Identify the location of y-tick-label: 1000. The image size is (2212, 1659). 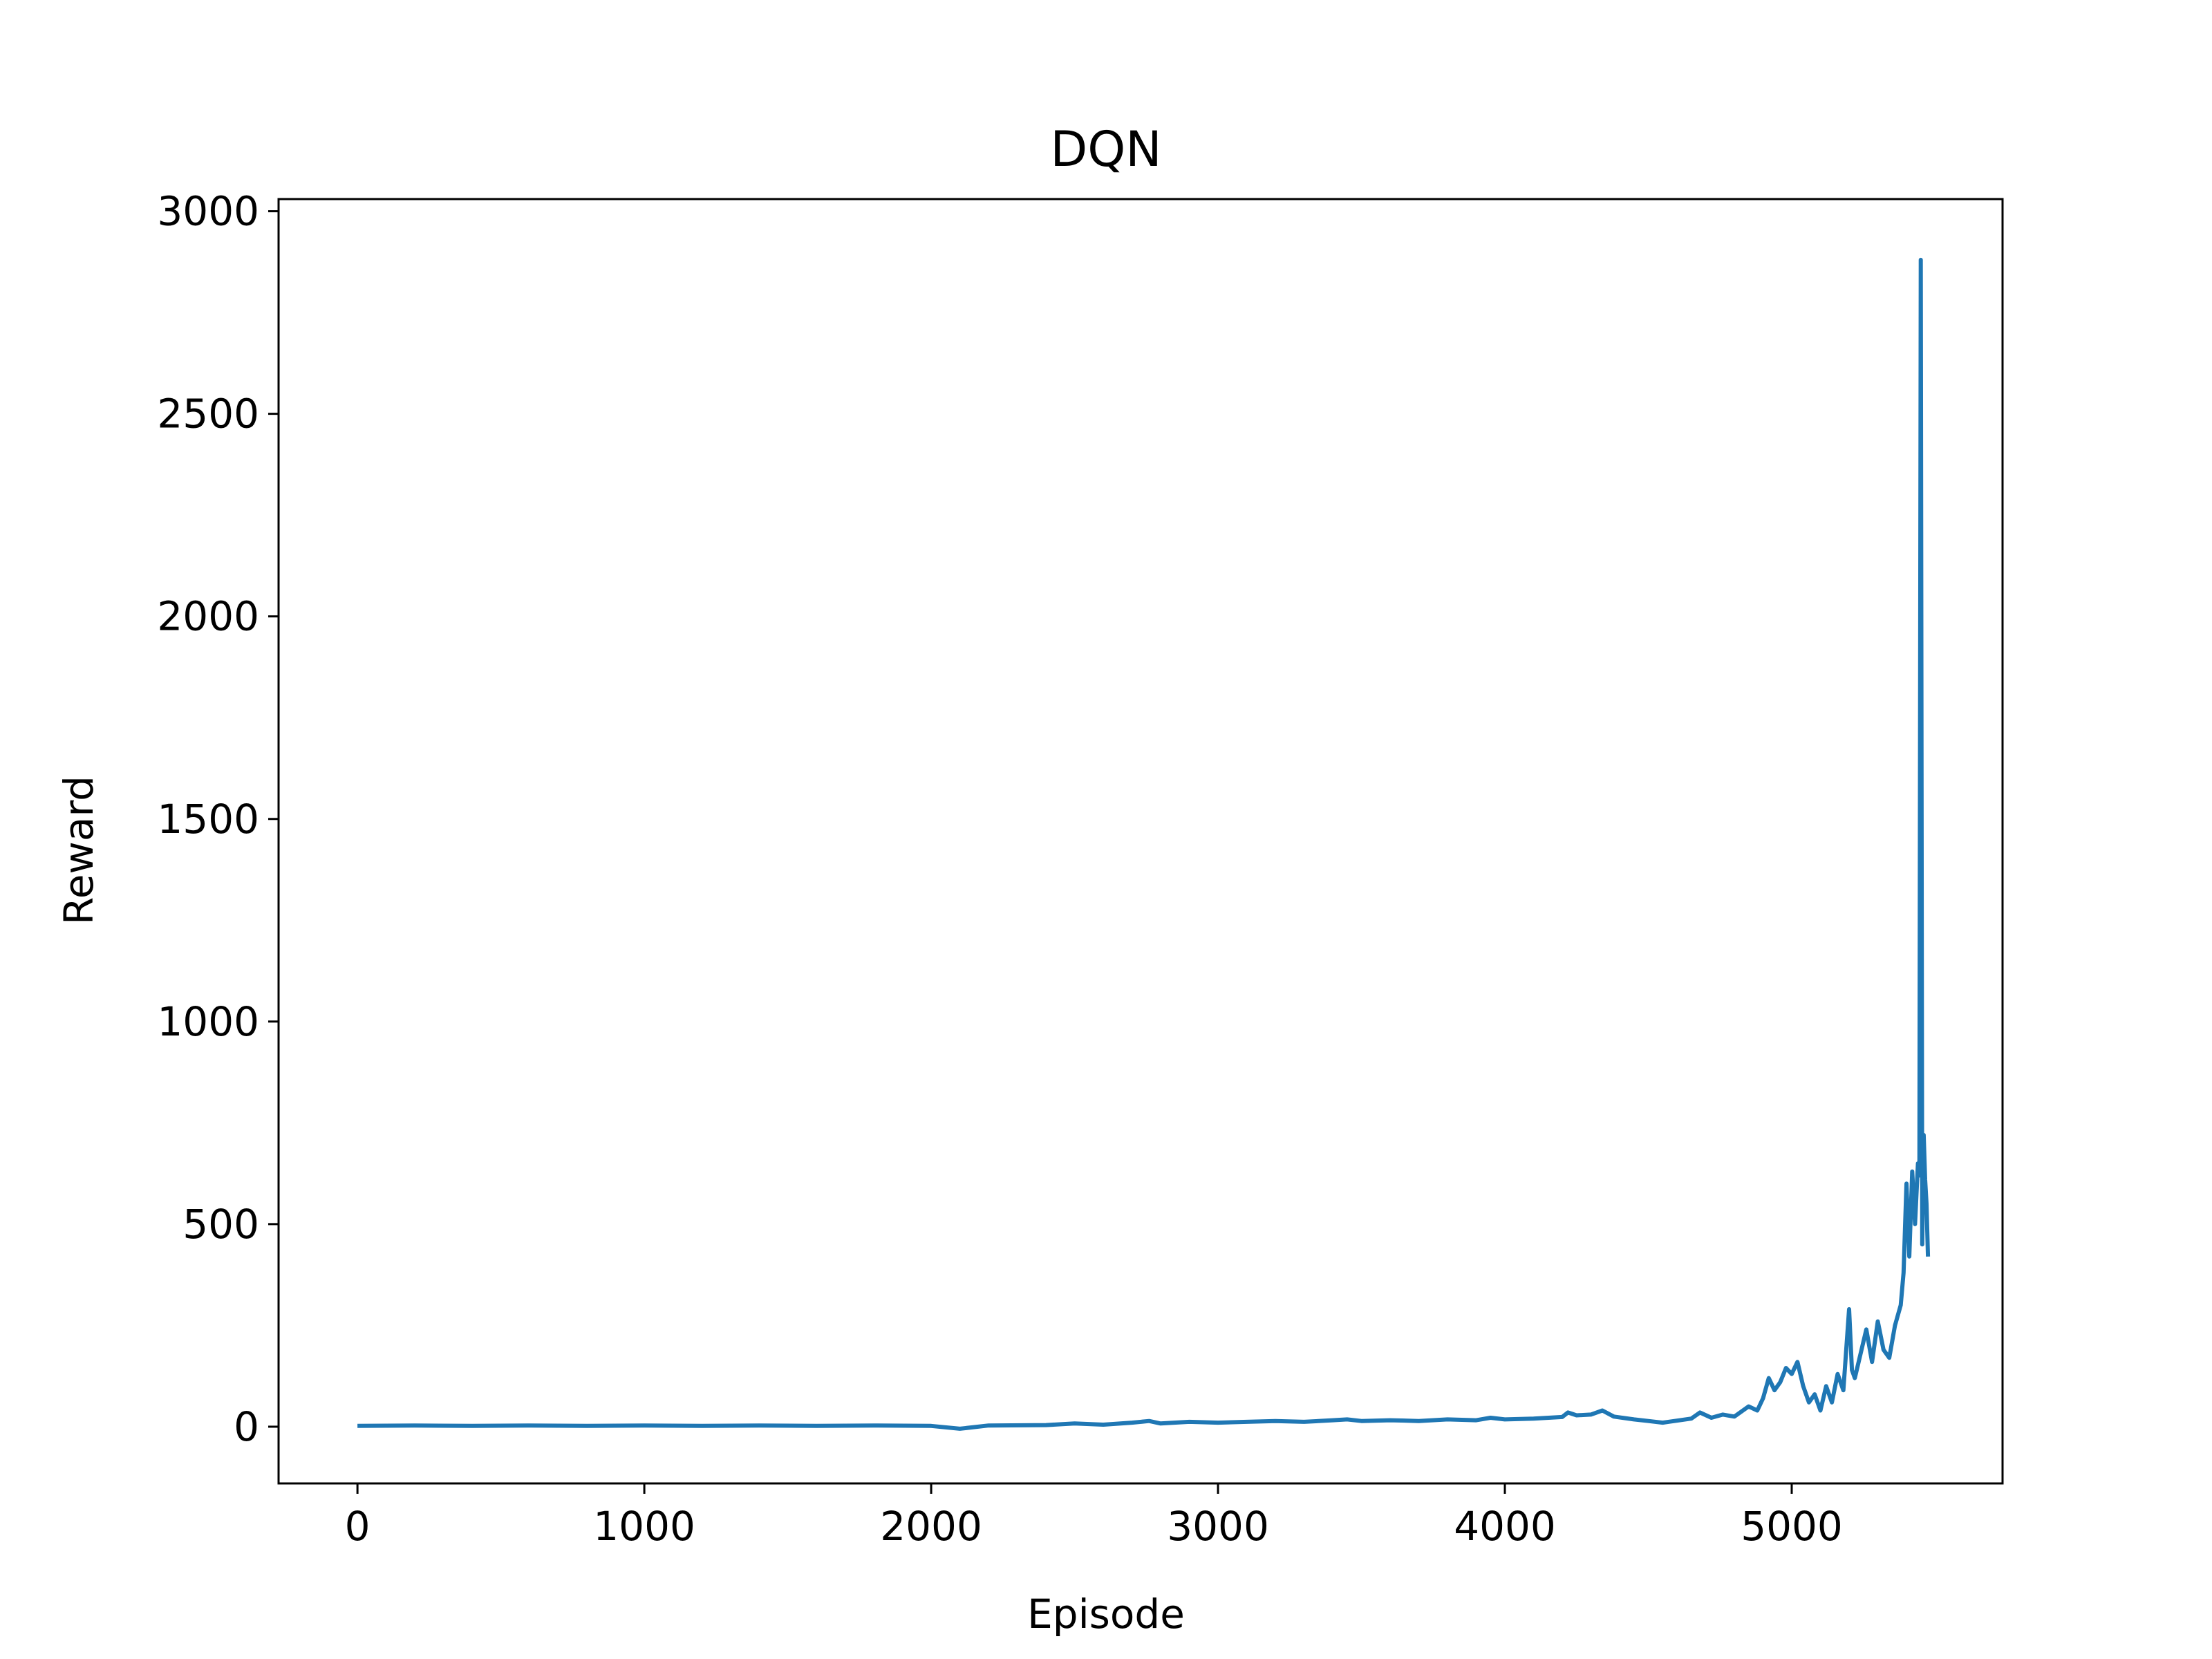
(208, 1021).